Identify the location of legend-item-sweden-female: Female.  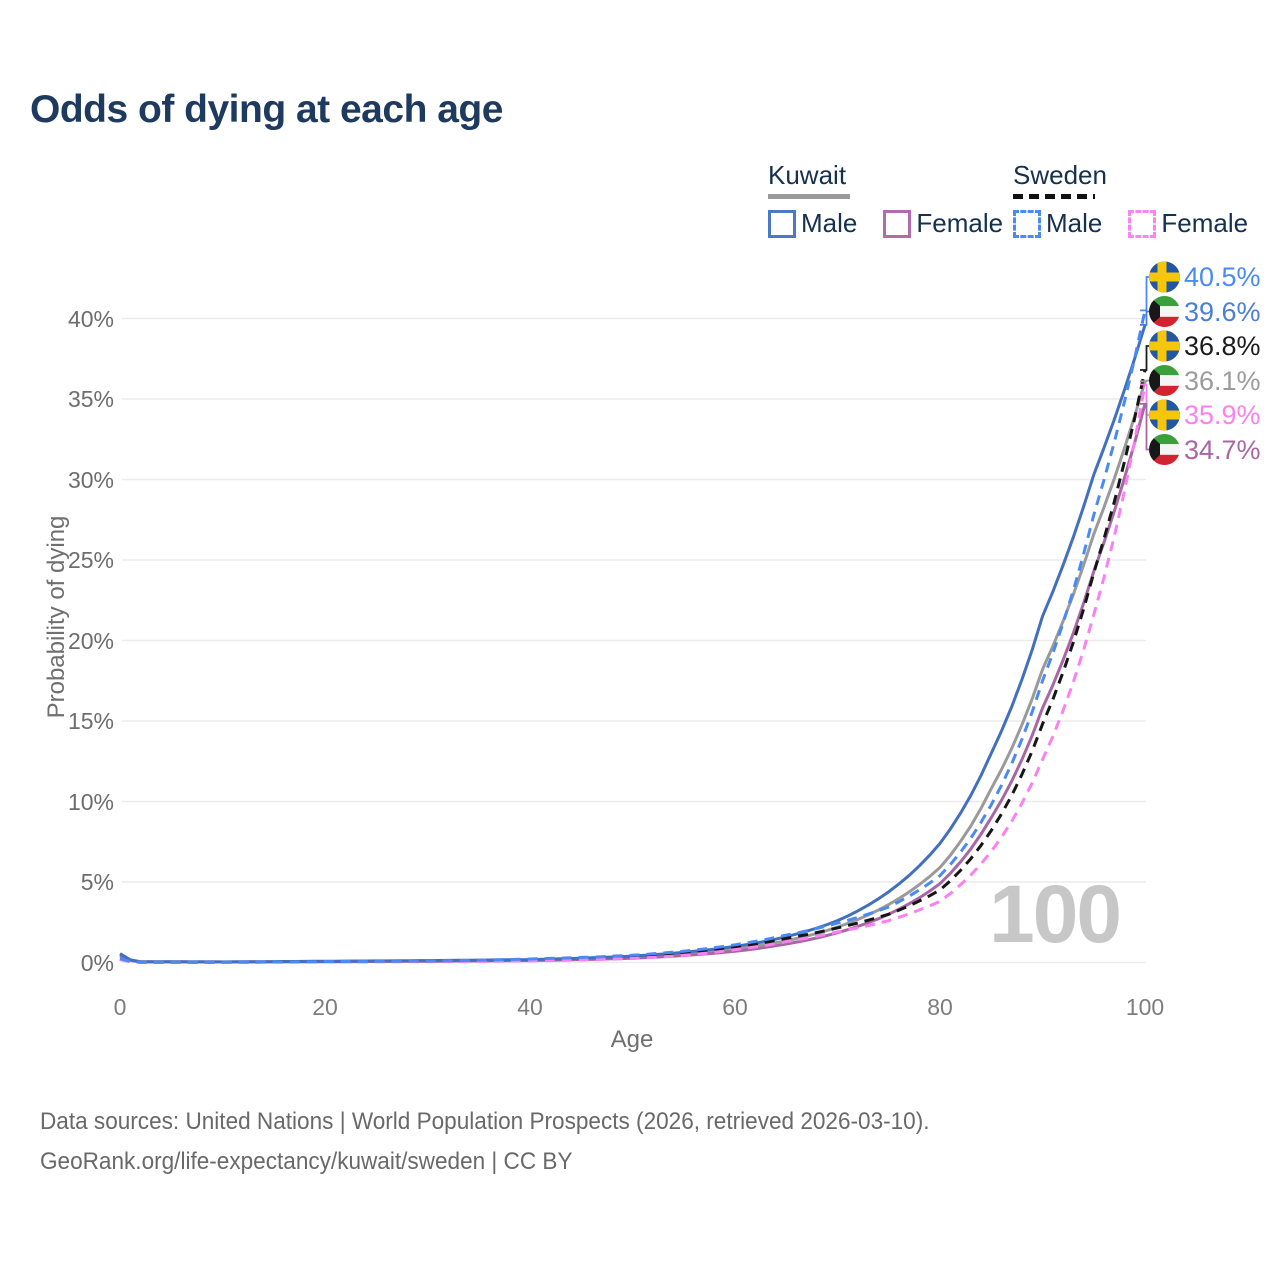
(1188, 223).